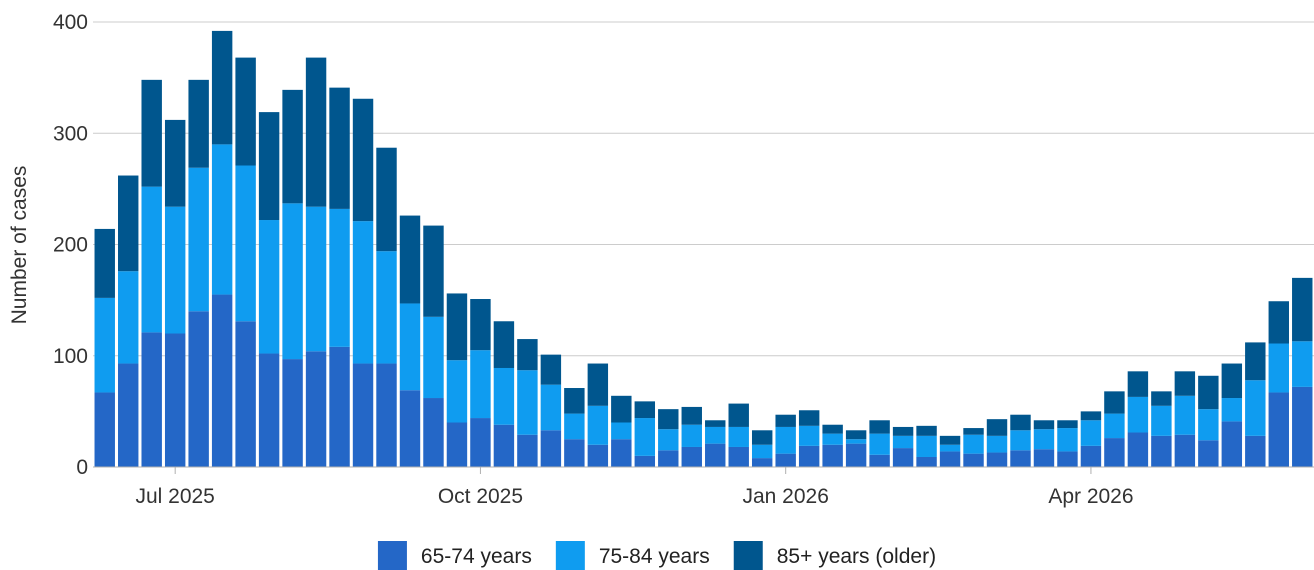 The height and width of the screenshot is (570, 1314). Describe the element at coordinates (480, 496) in the screenshot. I see `x-tick-label: Oct 2025` at that location.